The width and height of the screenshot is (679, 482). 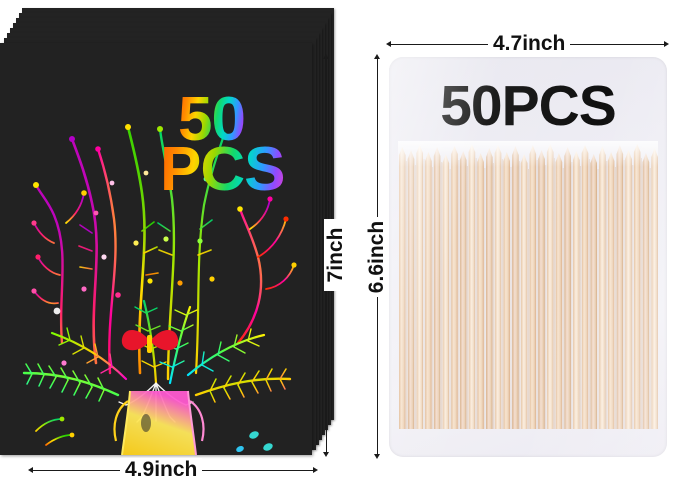 I want to click on arrowhead-top-left-dim, so click(x=326, y=56).